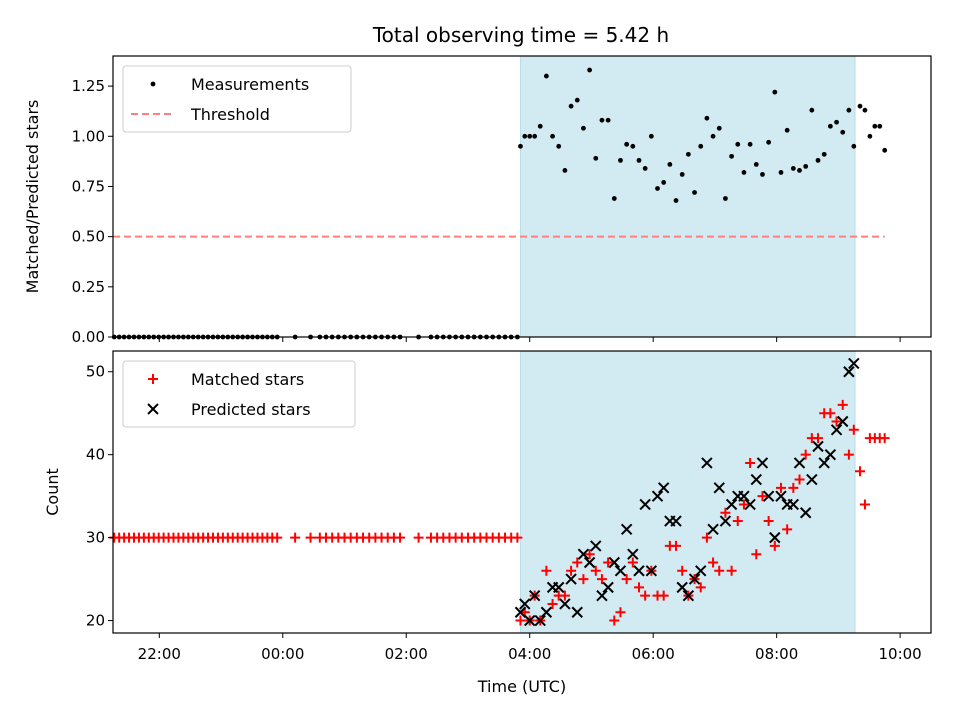  Describe the element at coordinates (153, 84) in the screenshot. I see `ratio-legend-symbol` at that location.